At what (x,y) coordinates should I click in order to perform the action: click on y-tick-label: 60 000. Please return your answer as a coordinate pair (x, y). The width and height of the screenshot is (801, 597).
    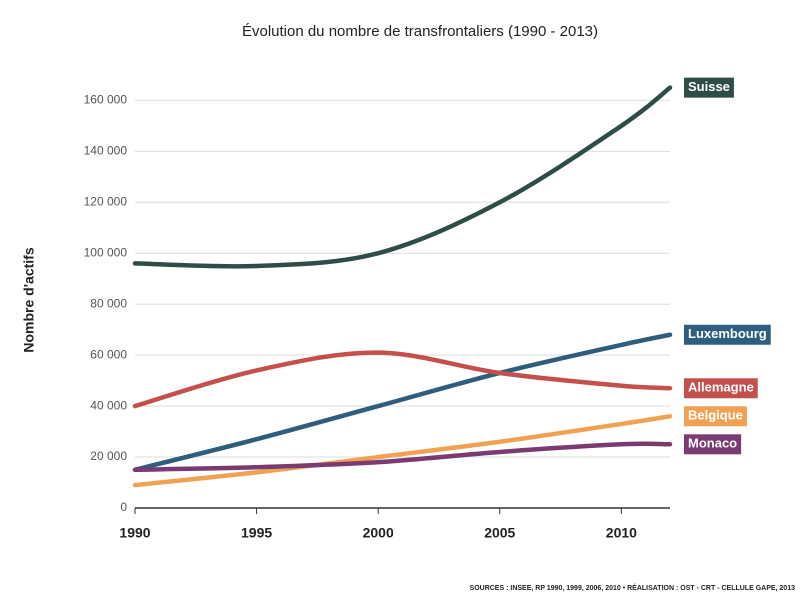
    Looking at the image, I should click on (108, 354).